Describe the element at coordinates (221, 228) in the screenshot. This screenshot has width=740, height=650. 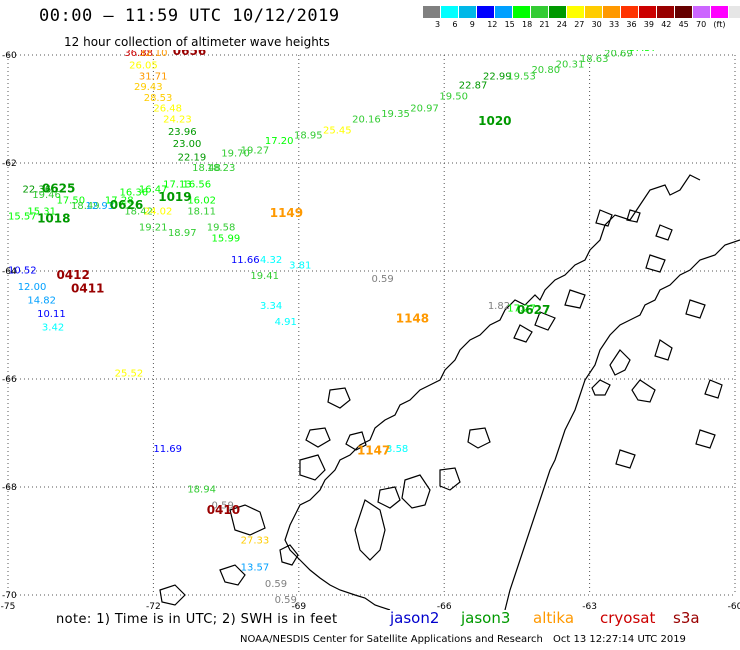
I see `wave-height-value: 19.58` at that location.